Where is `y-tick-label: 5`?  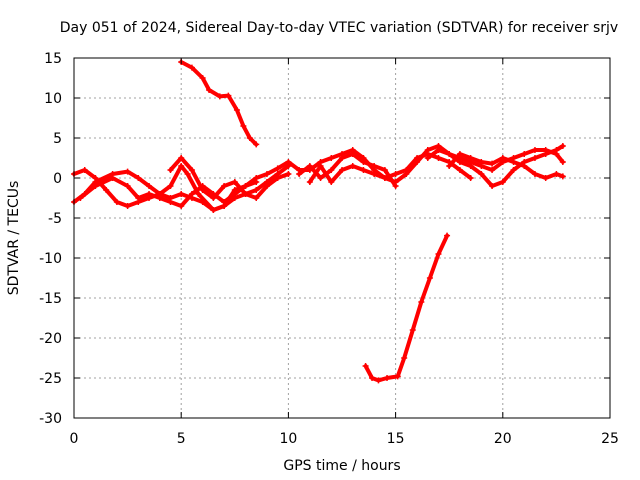
y-tick-label: 5 is located at coordinates (57, 139).